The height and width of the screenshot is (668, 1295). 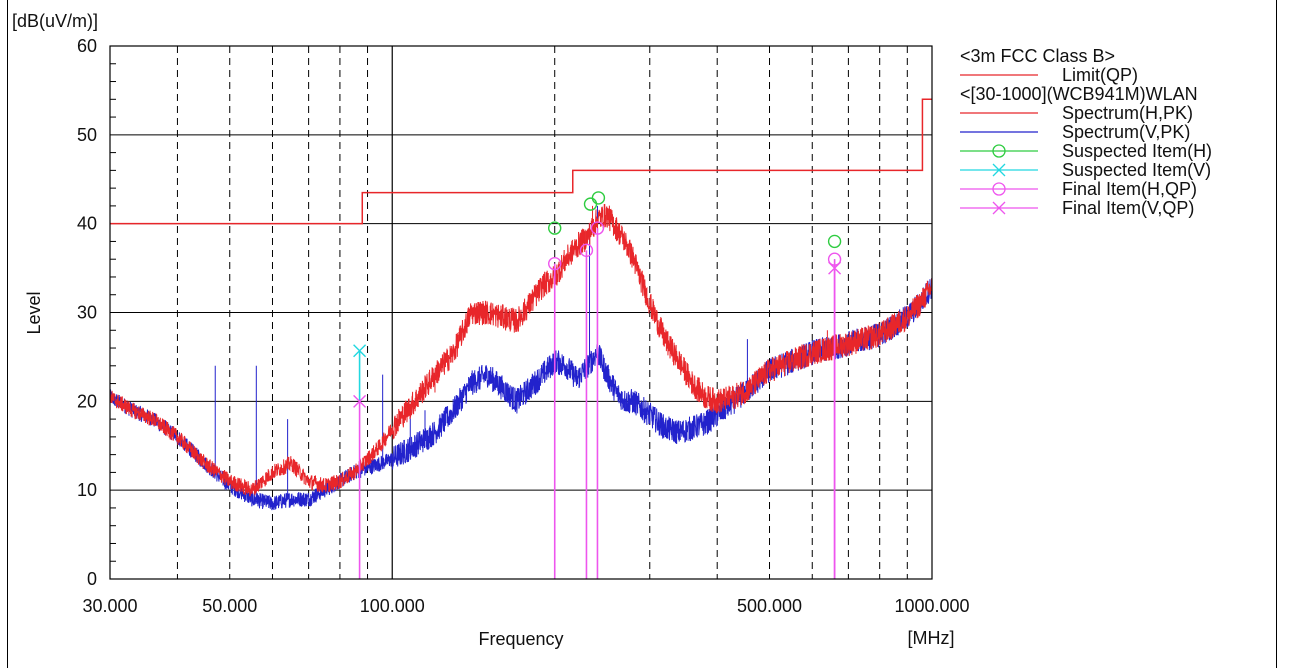 What do you see at coordinates (931, 638) in the screenshot?
I see `x-unit-label: [MHz]` at bounding box center [931, 638].